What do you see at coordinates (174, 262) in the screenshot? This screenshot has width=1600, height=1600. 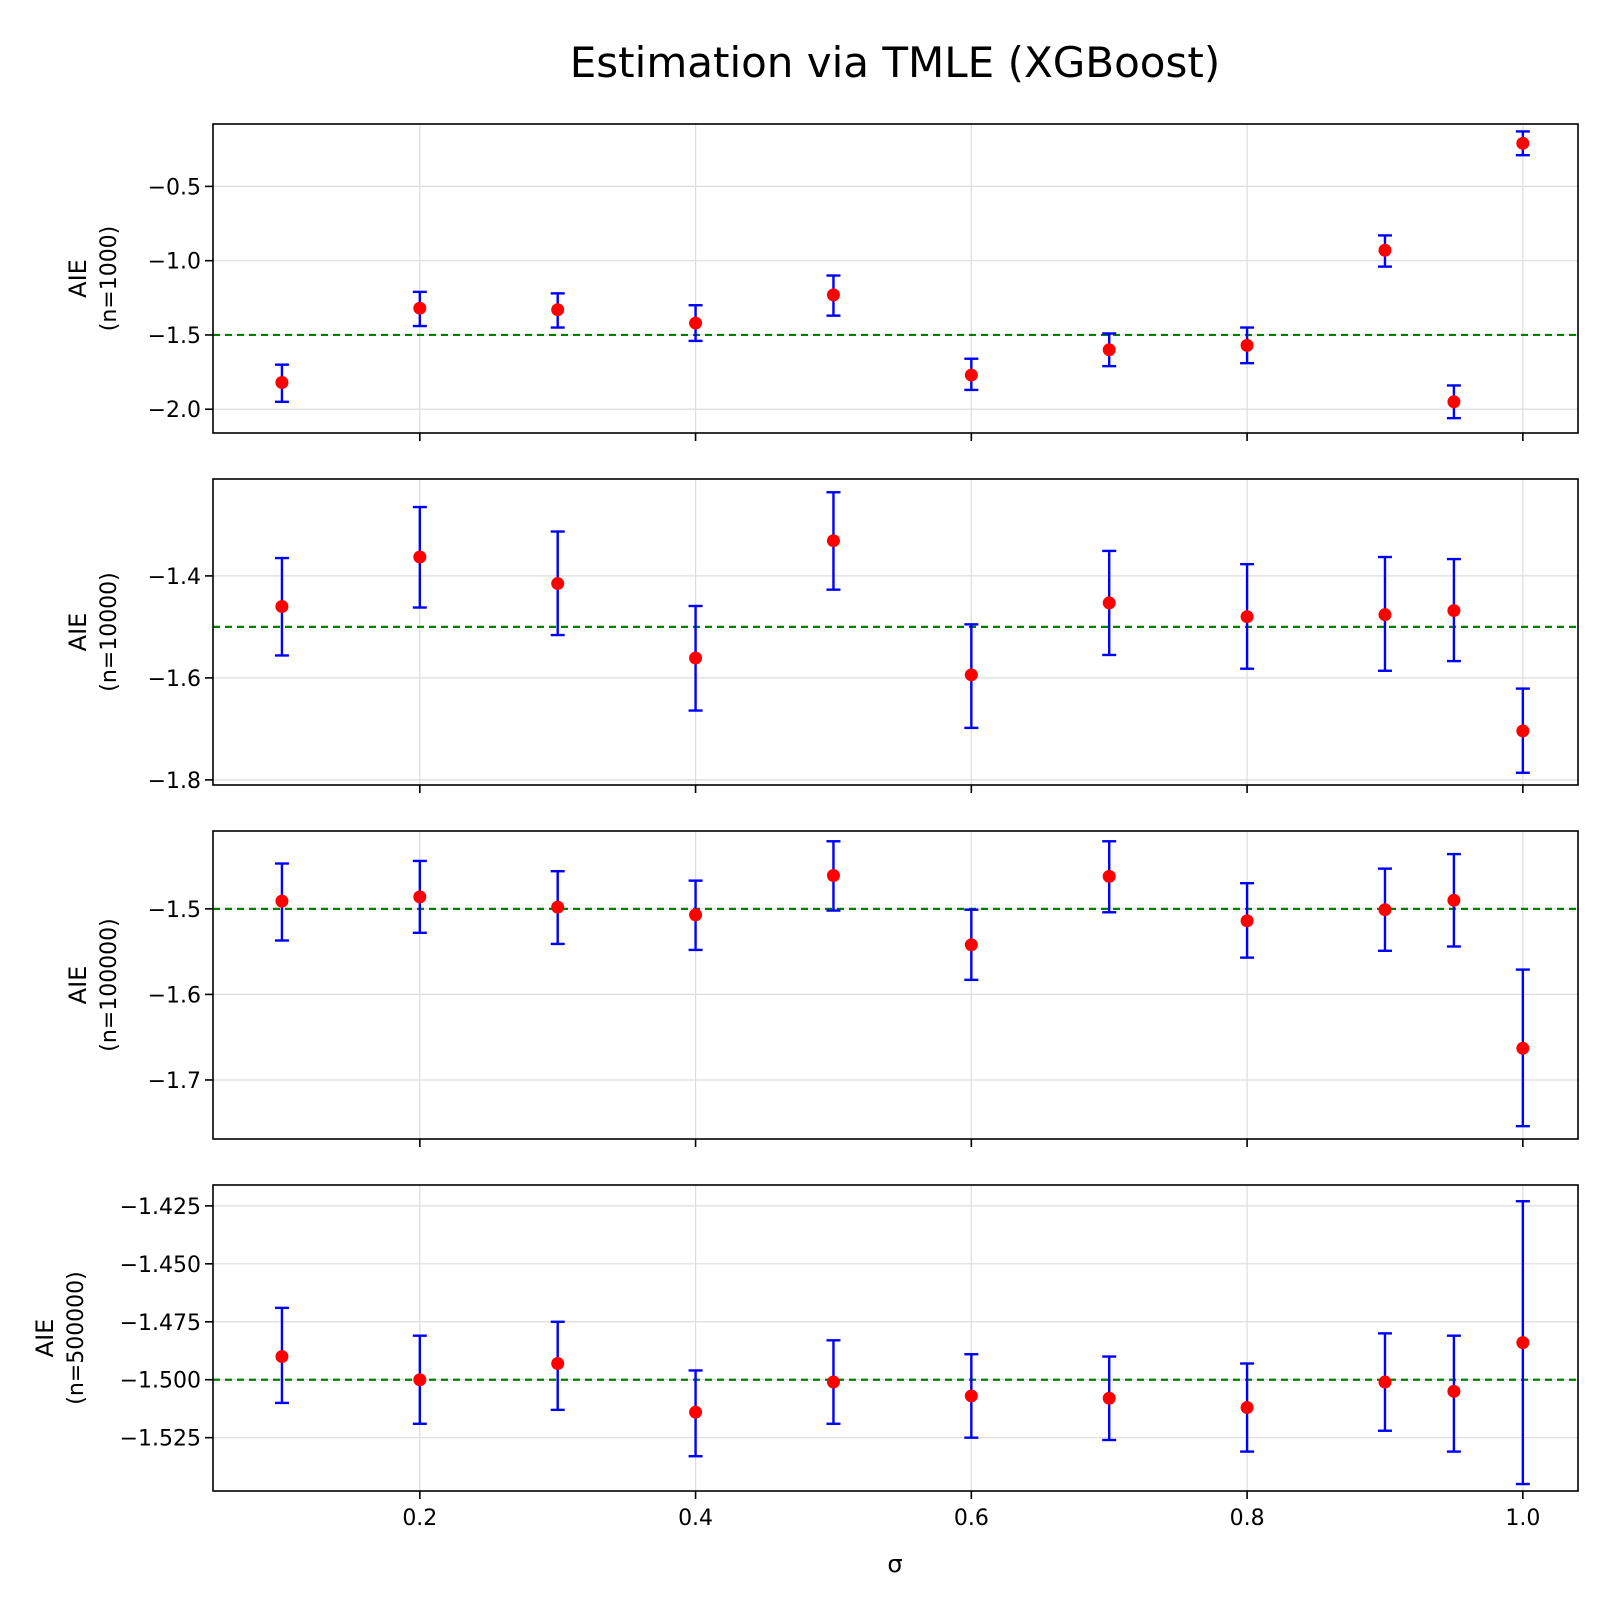 I see `y-tick-label: −1.0` at bounding box center [174, 262].